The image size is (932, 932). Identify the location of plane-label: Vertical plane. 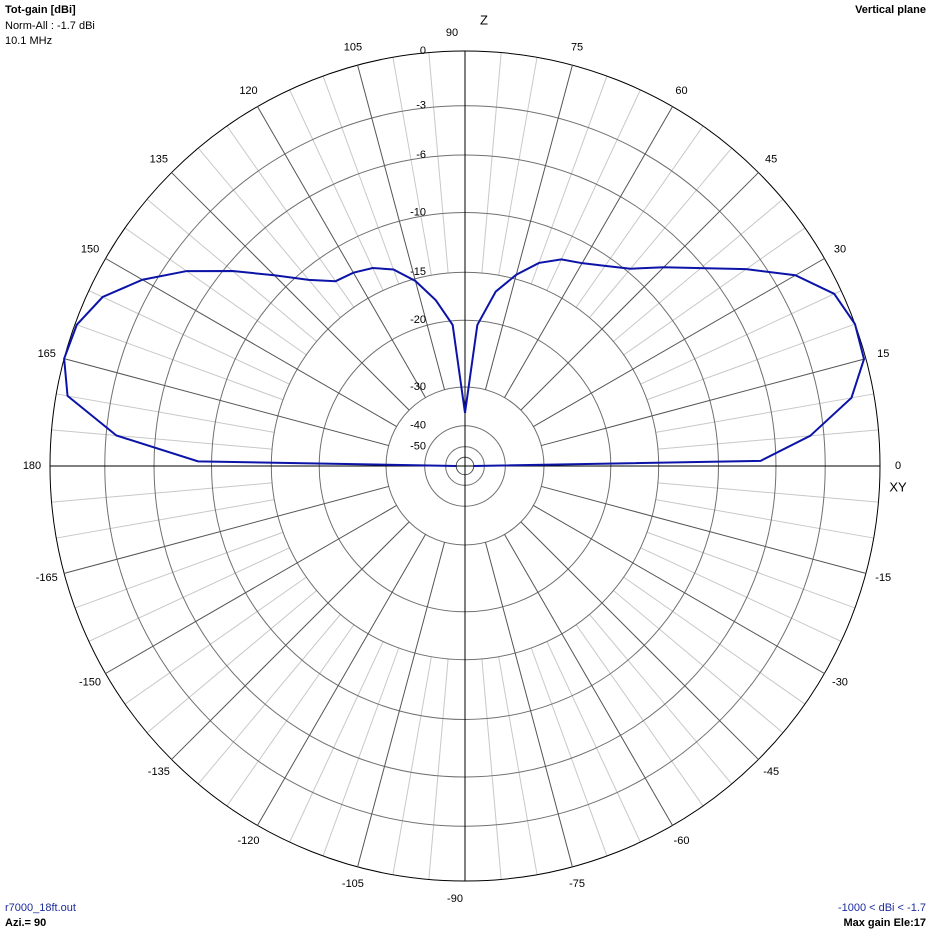
(890, 10).